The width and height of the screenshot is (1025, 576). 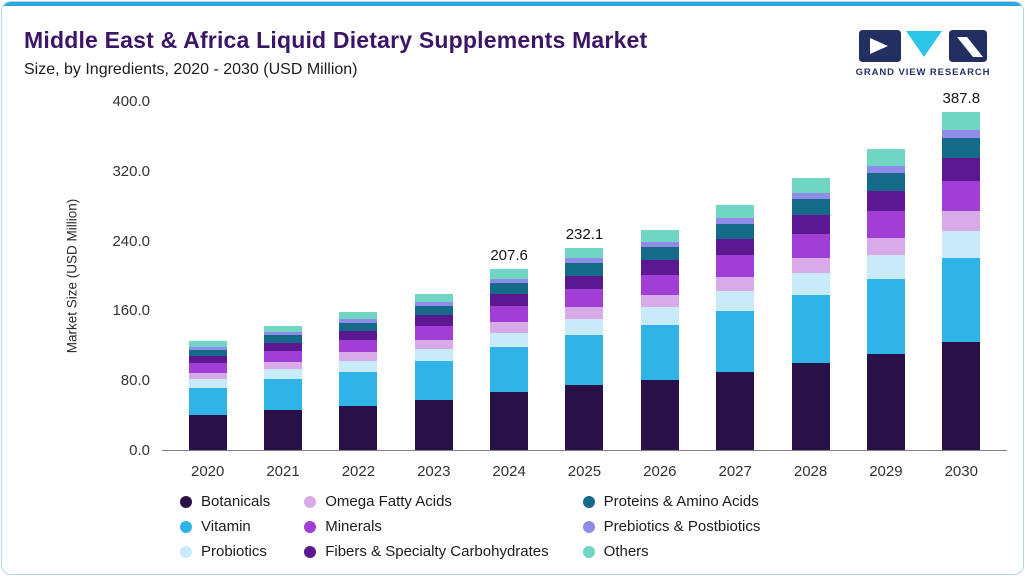 What do you see at coordinates (207, 291) in the screenshot?
I see `bar-group: 2020` at bounding box center [207, 291].